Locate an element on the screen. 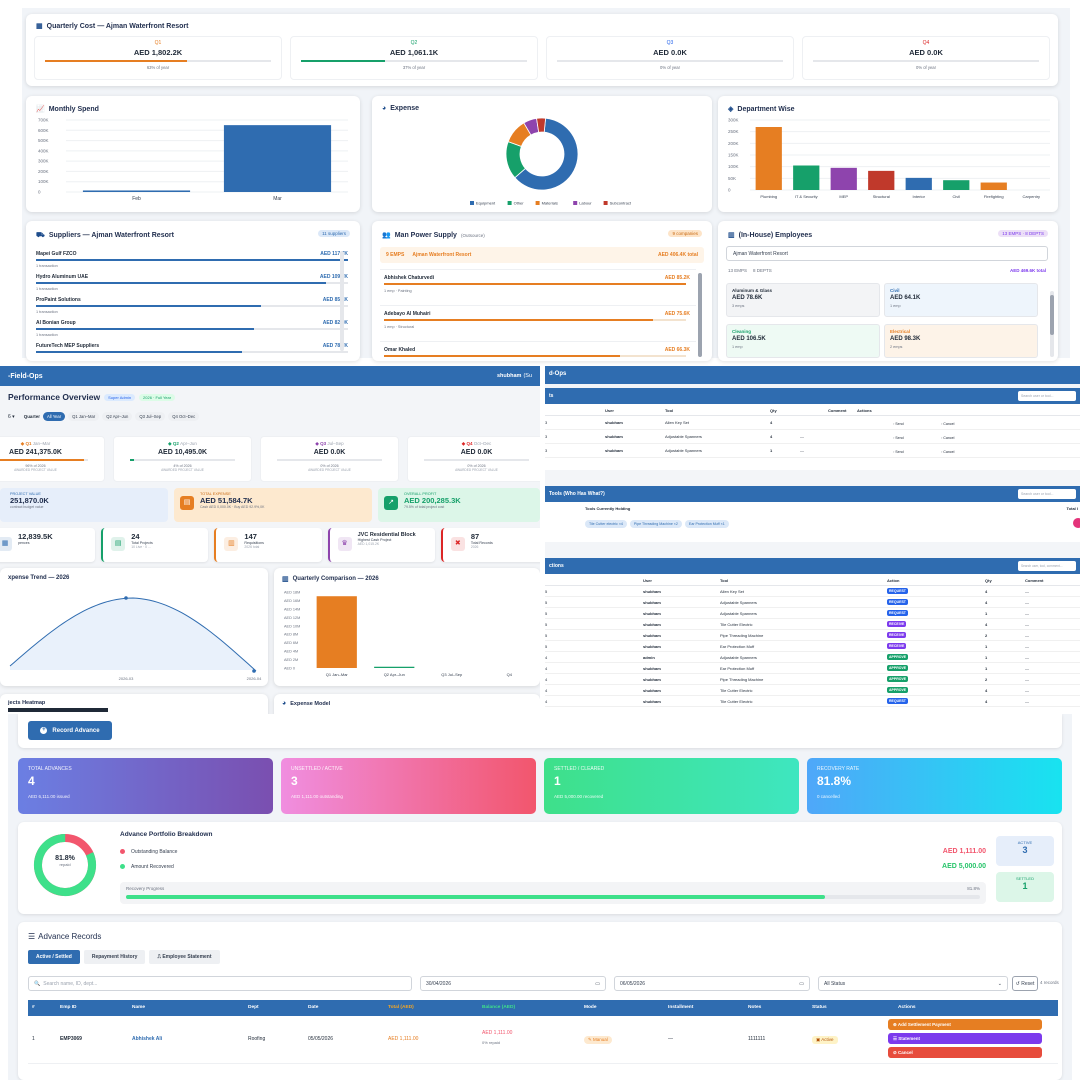 This screenshot has width=1080, height=1080. quarter-tab: Q2 Apr–Jun is located at coordinates (117, 416).